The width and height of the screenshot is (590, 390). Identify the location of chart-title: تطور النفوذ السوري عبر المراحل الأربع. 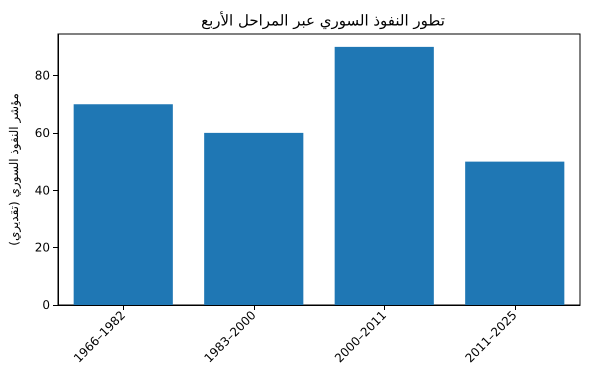
(323, 20).